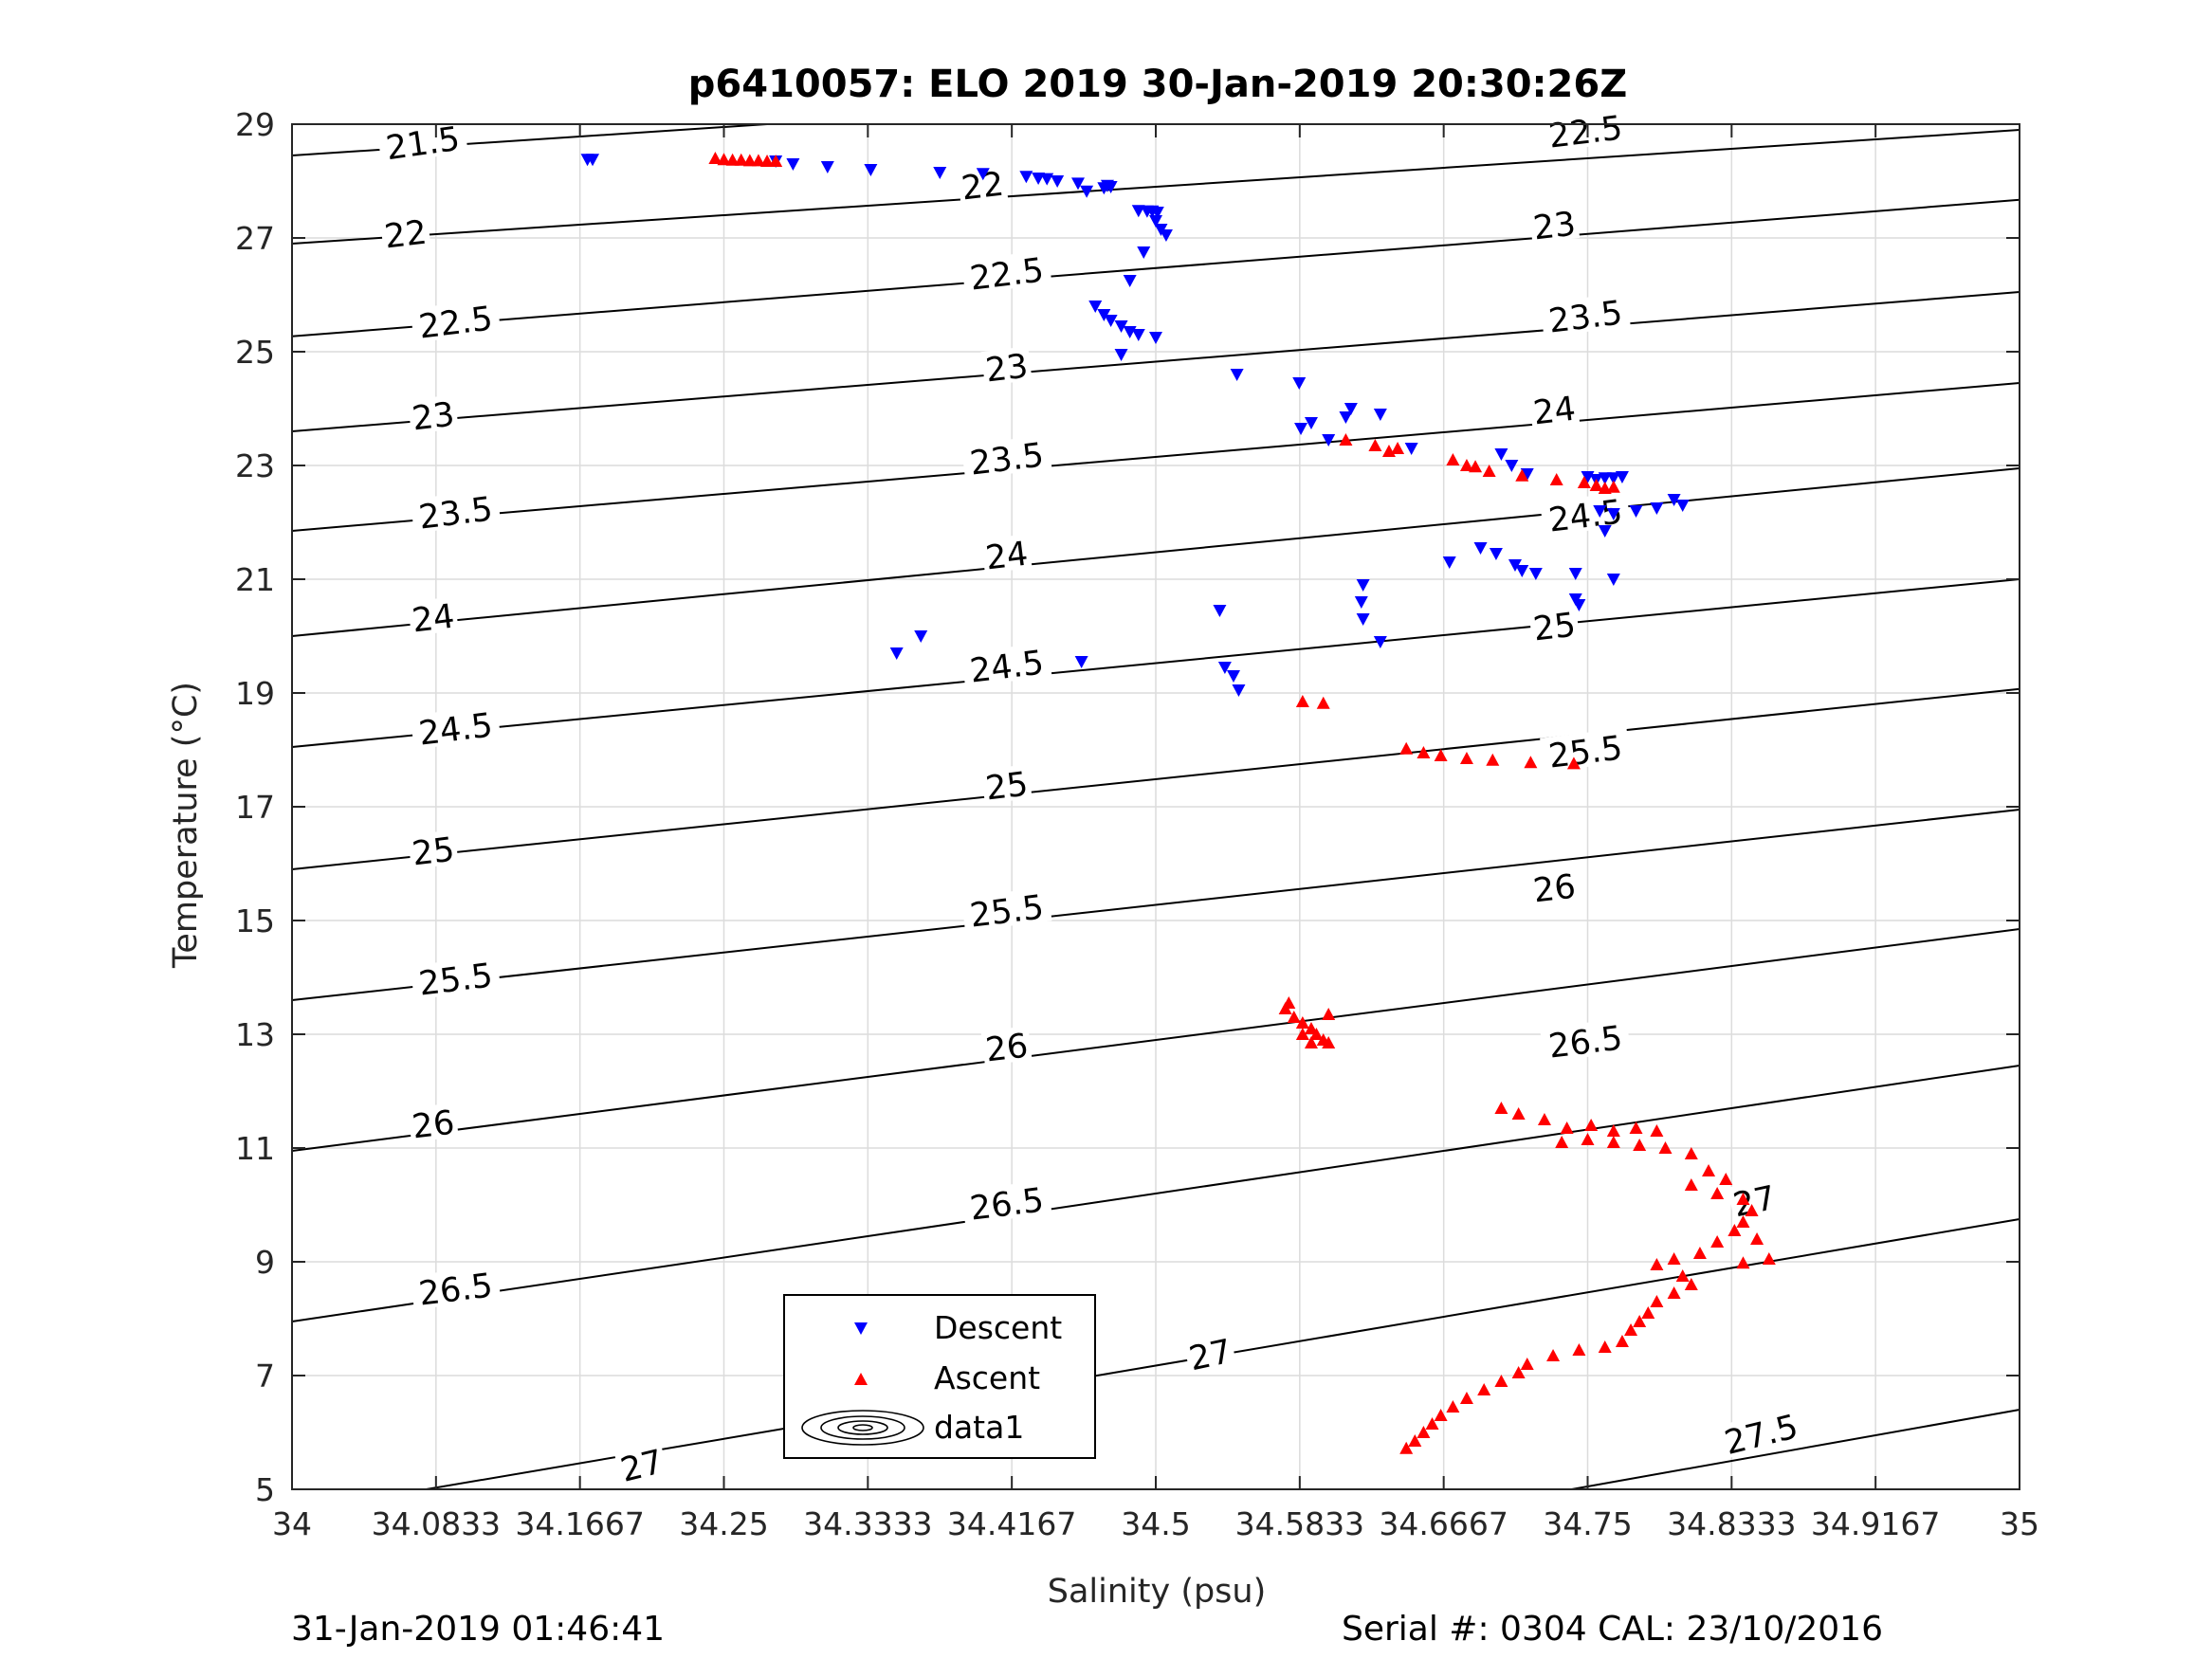 Image resolution: width=2212 pixels, height=1659 pixels. What do you see at coordinates (255, 807) in the screenshot?
I see `y-tick-label: 17` at bounding box center [255, 807].